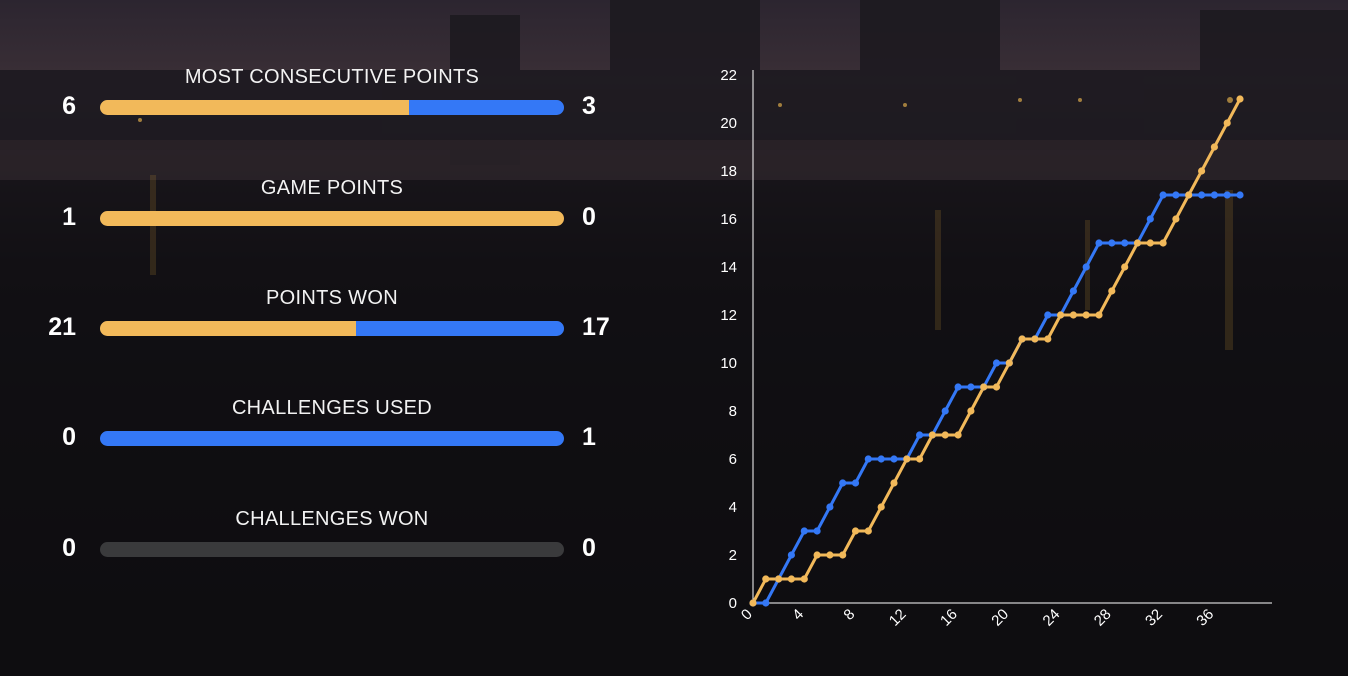 The image size is (1348, 676). What do you see at coordinates (62, 327) in the screenshot?
I see `left-value: 21` at bounding box center [62, 327].